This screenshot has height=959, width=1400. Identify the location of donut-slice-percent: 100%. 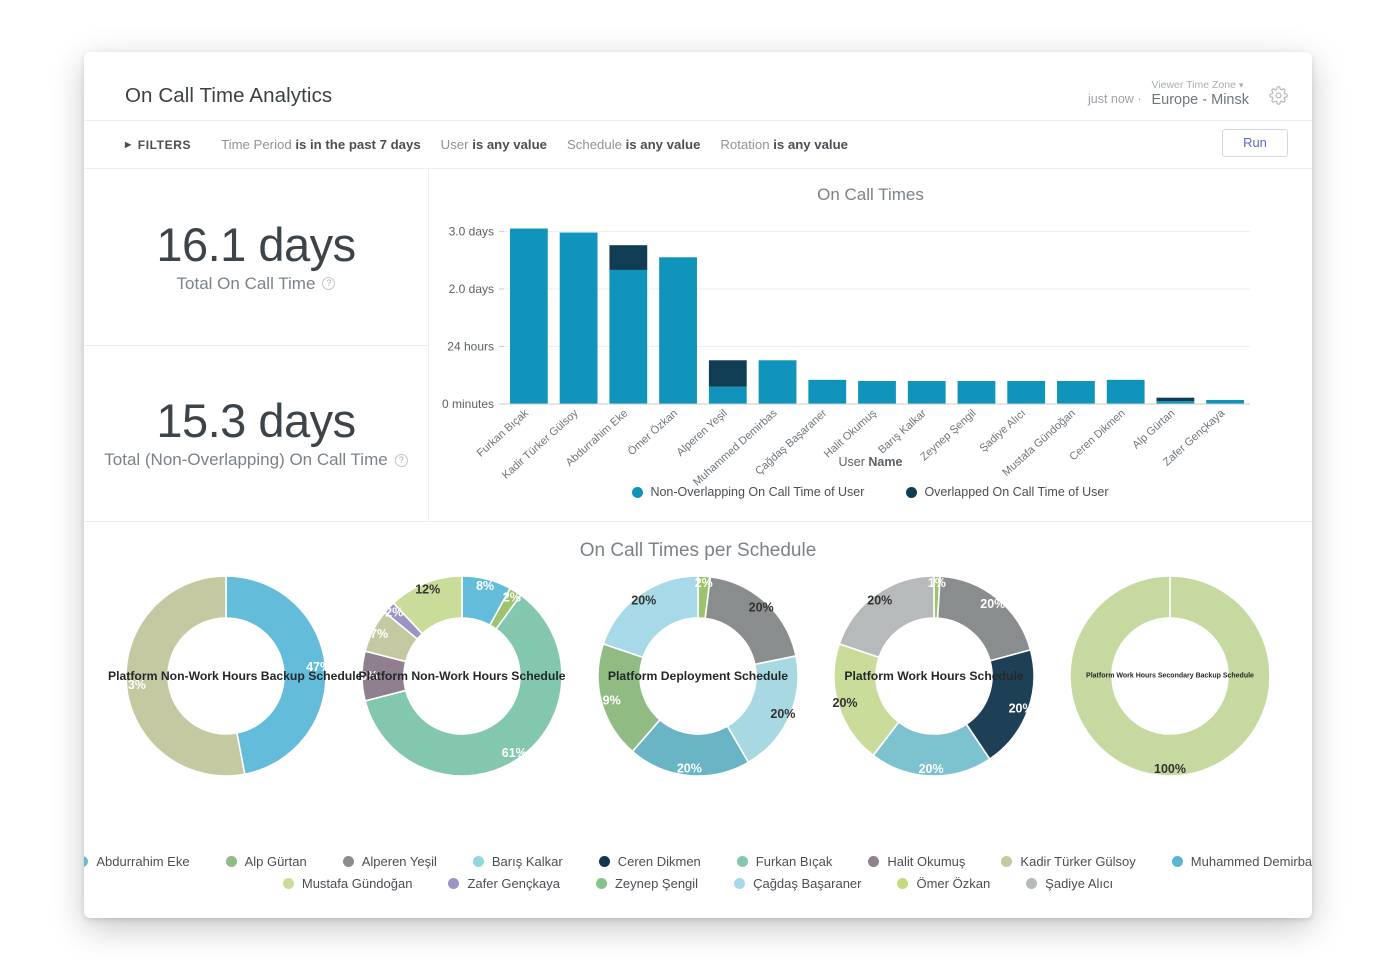
(1170, 769).